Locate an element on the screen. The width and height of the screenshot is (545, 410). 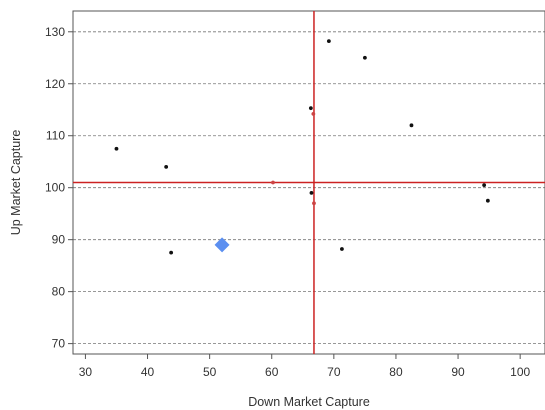
y-tick-label: 100 is located at coordinates (55, 188).